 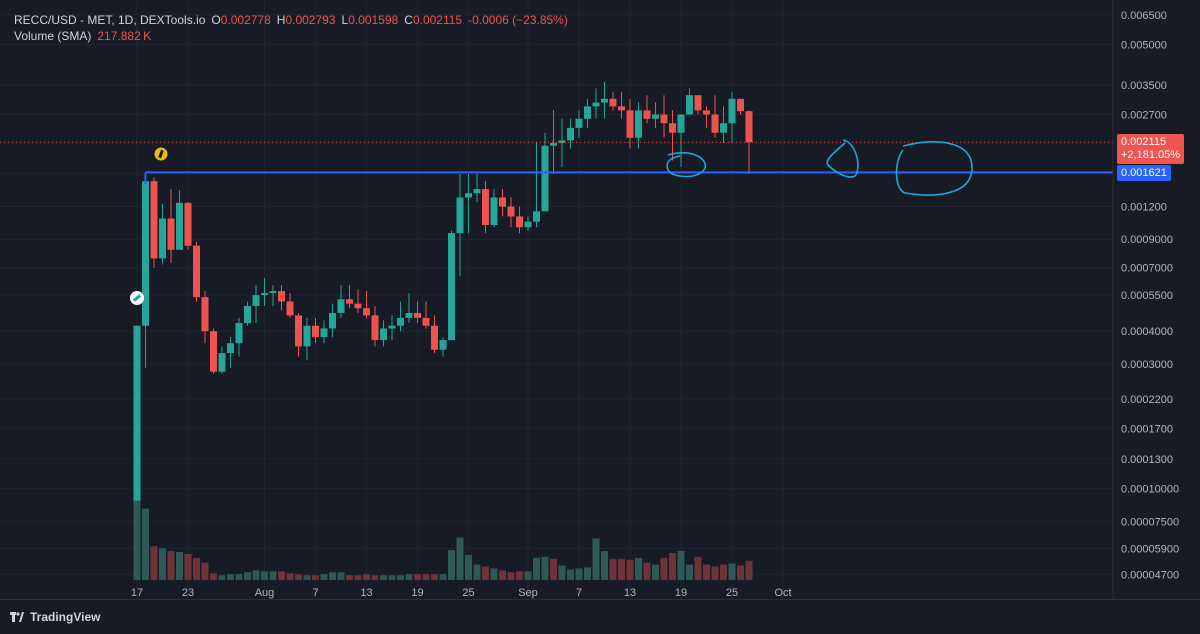 I want to click on last-price-value: 0.002115, so click(x=1144, y=142).